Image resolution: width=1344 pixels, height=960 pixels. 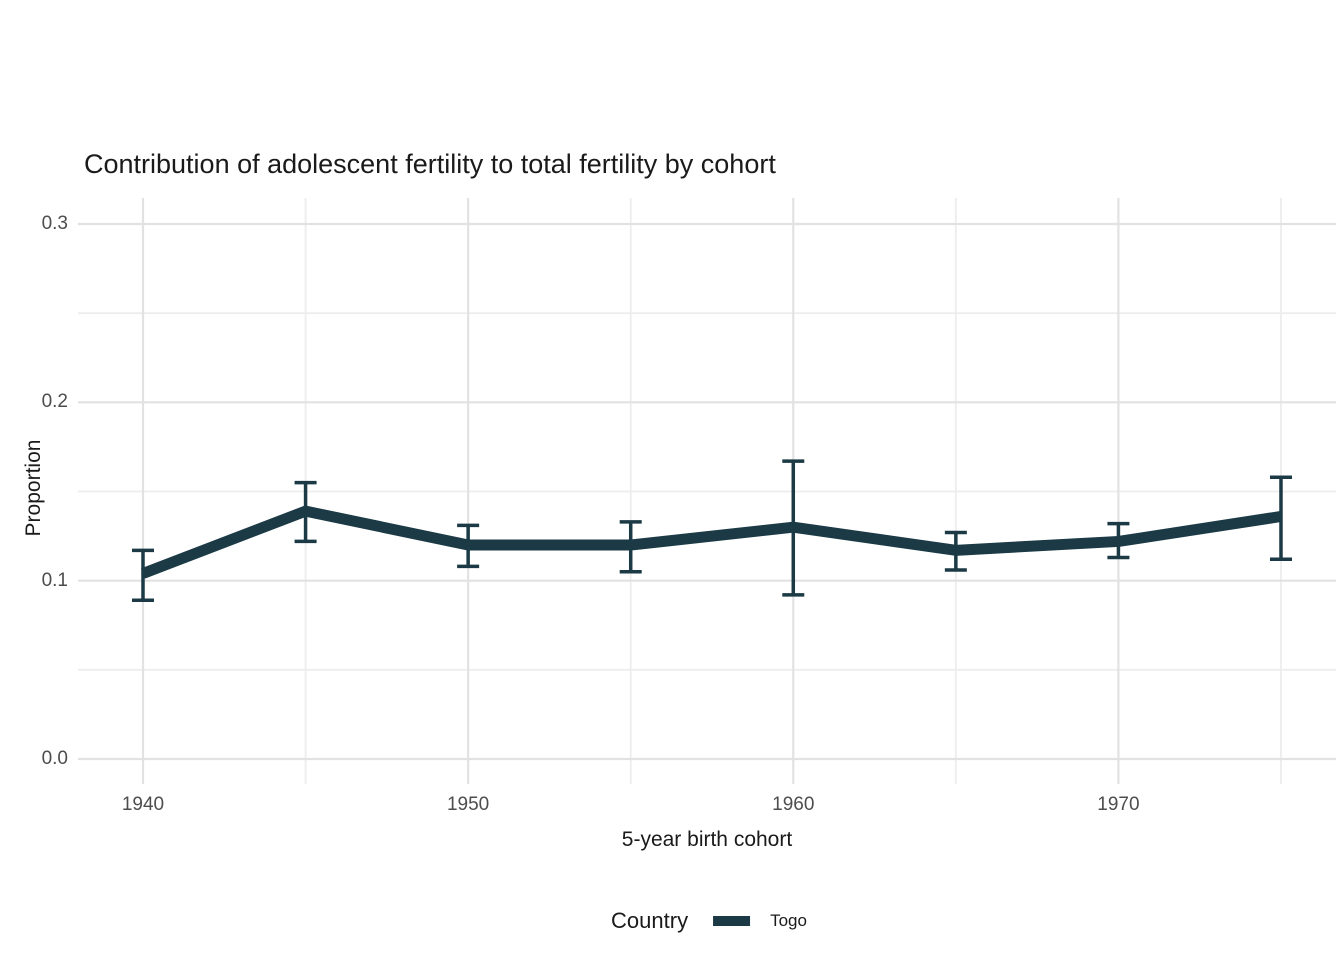 I want to click on x-tick-label: 1950, so click(x=468, y=804).